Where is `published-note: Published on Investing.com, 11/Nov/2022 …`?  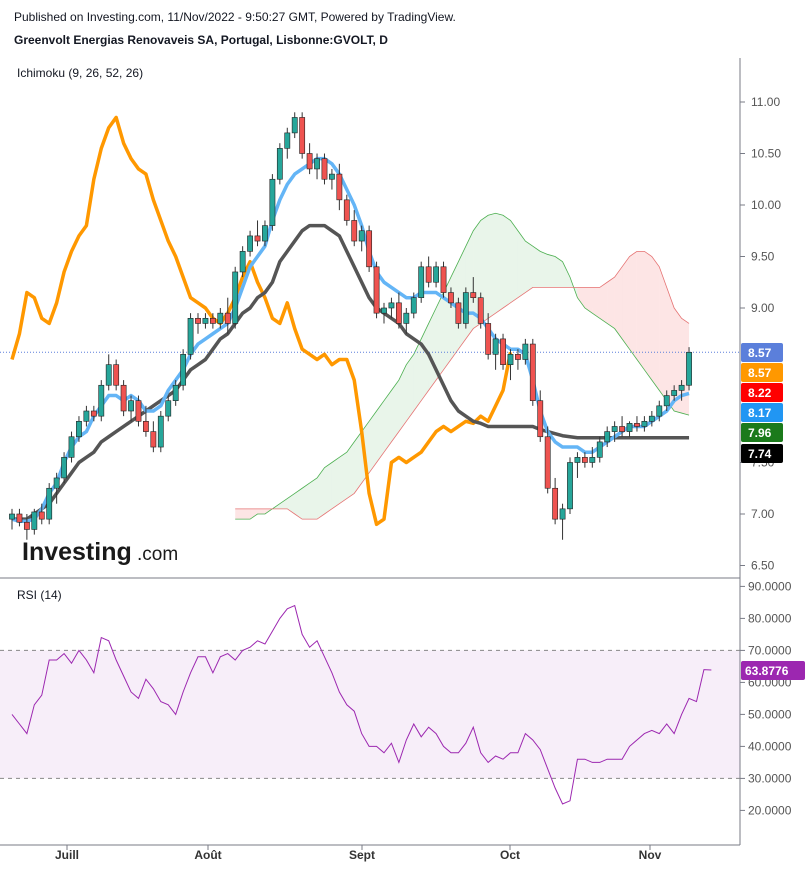 published-note: Published on Investing.com, 11/Nov/2022 … is located at coordinates (235, 17).